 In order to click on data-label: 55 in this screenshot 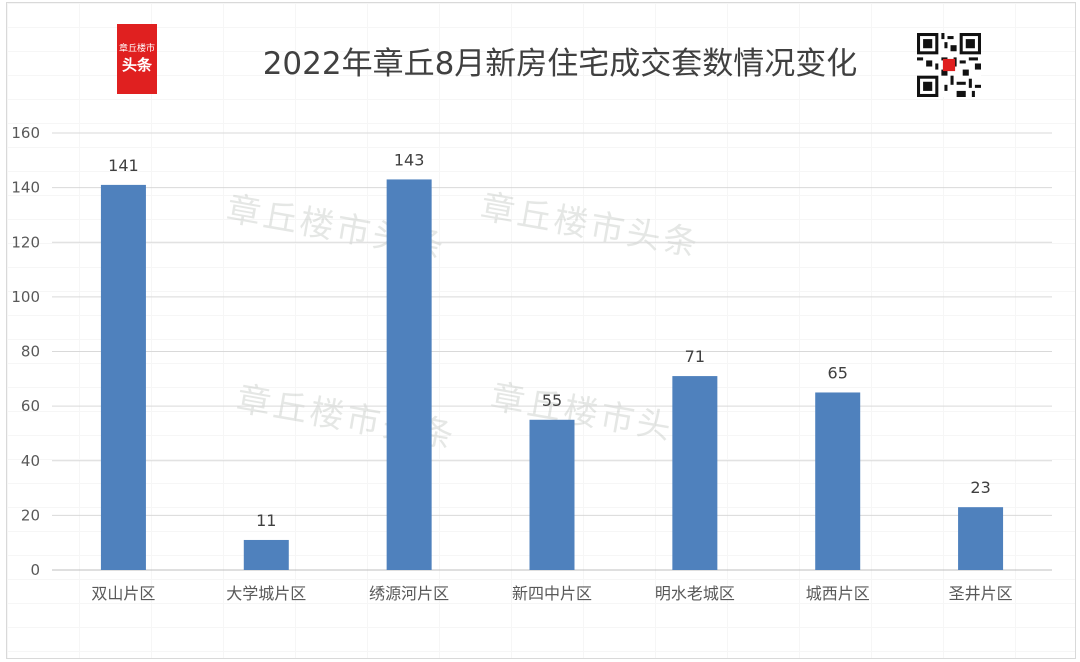, I will do `click(552, 400)`.